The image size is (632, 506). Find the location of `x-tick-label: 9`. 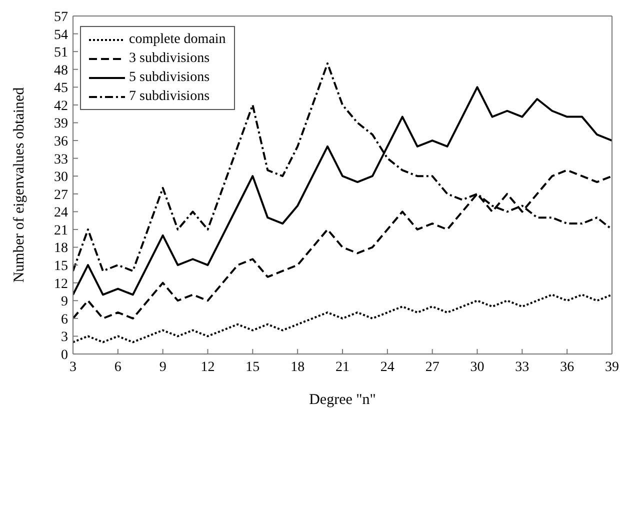

x-tick-label: 9 is located at coordinates (162, 367).